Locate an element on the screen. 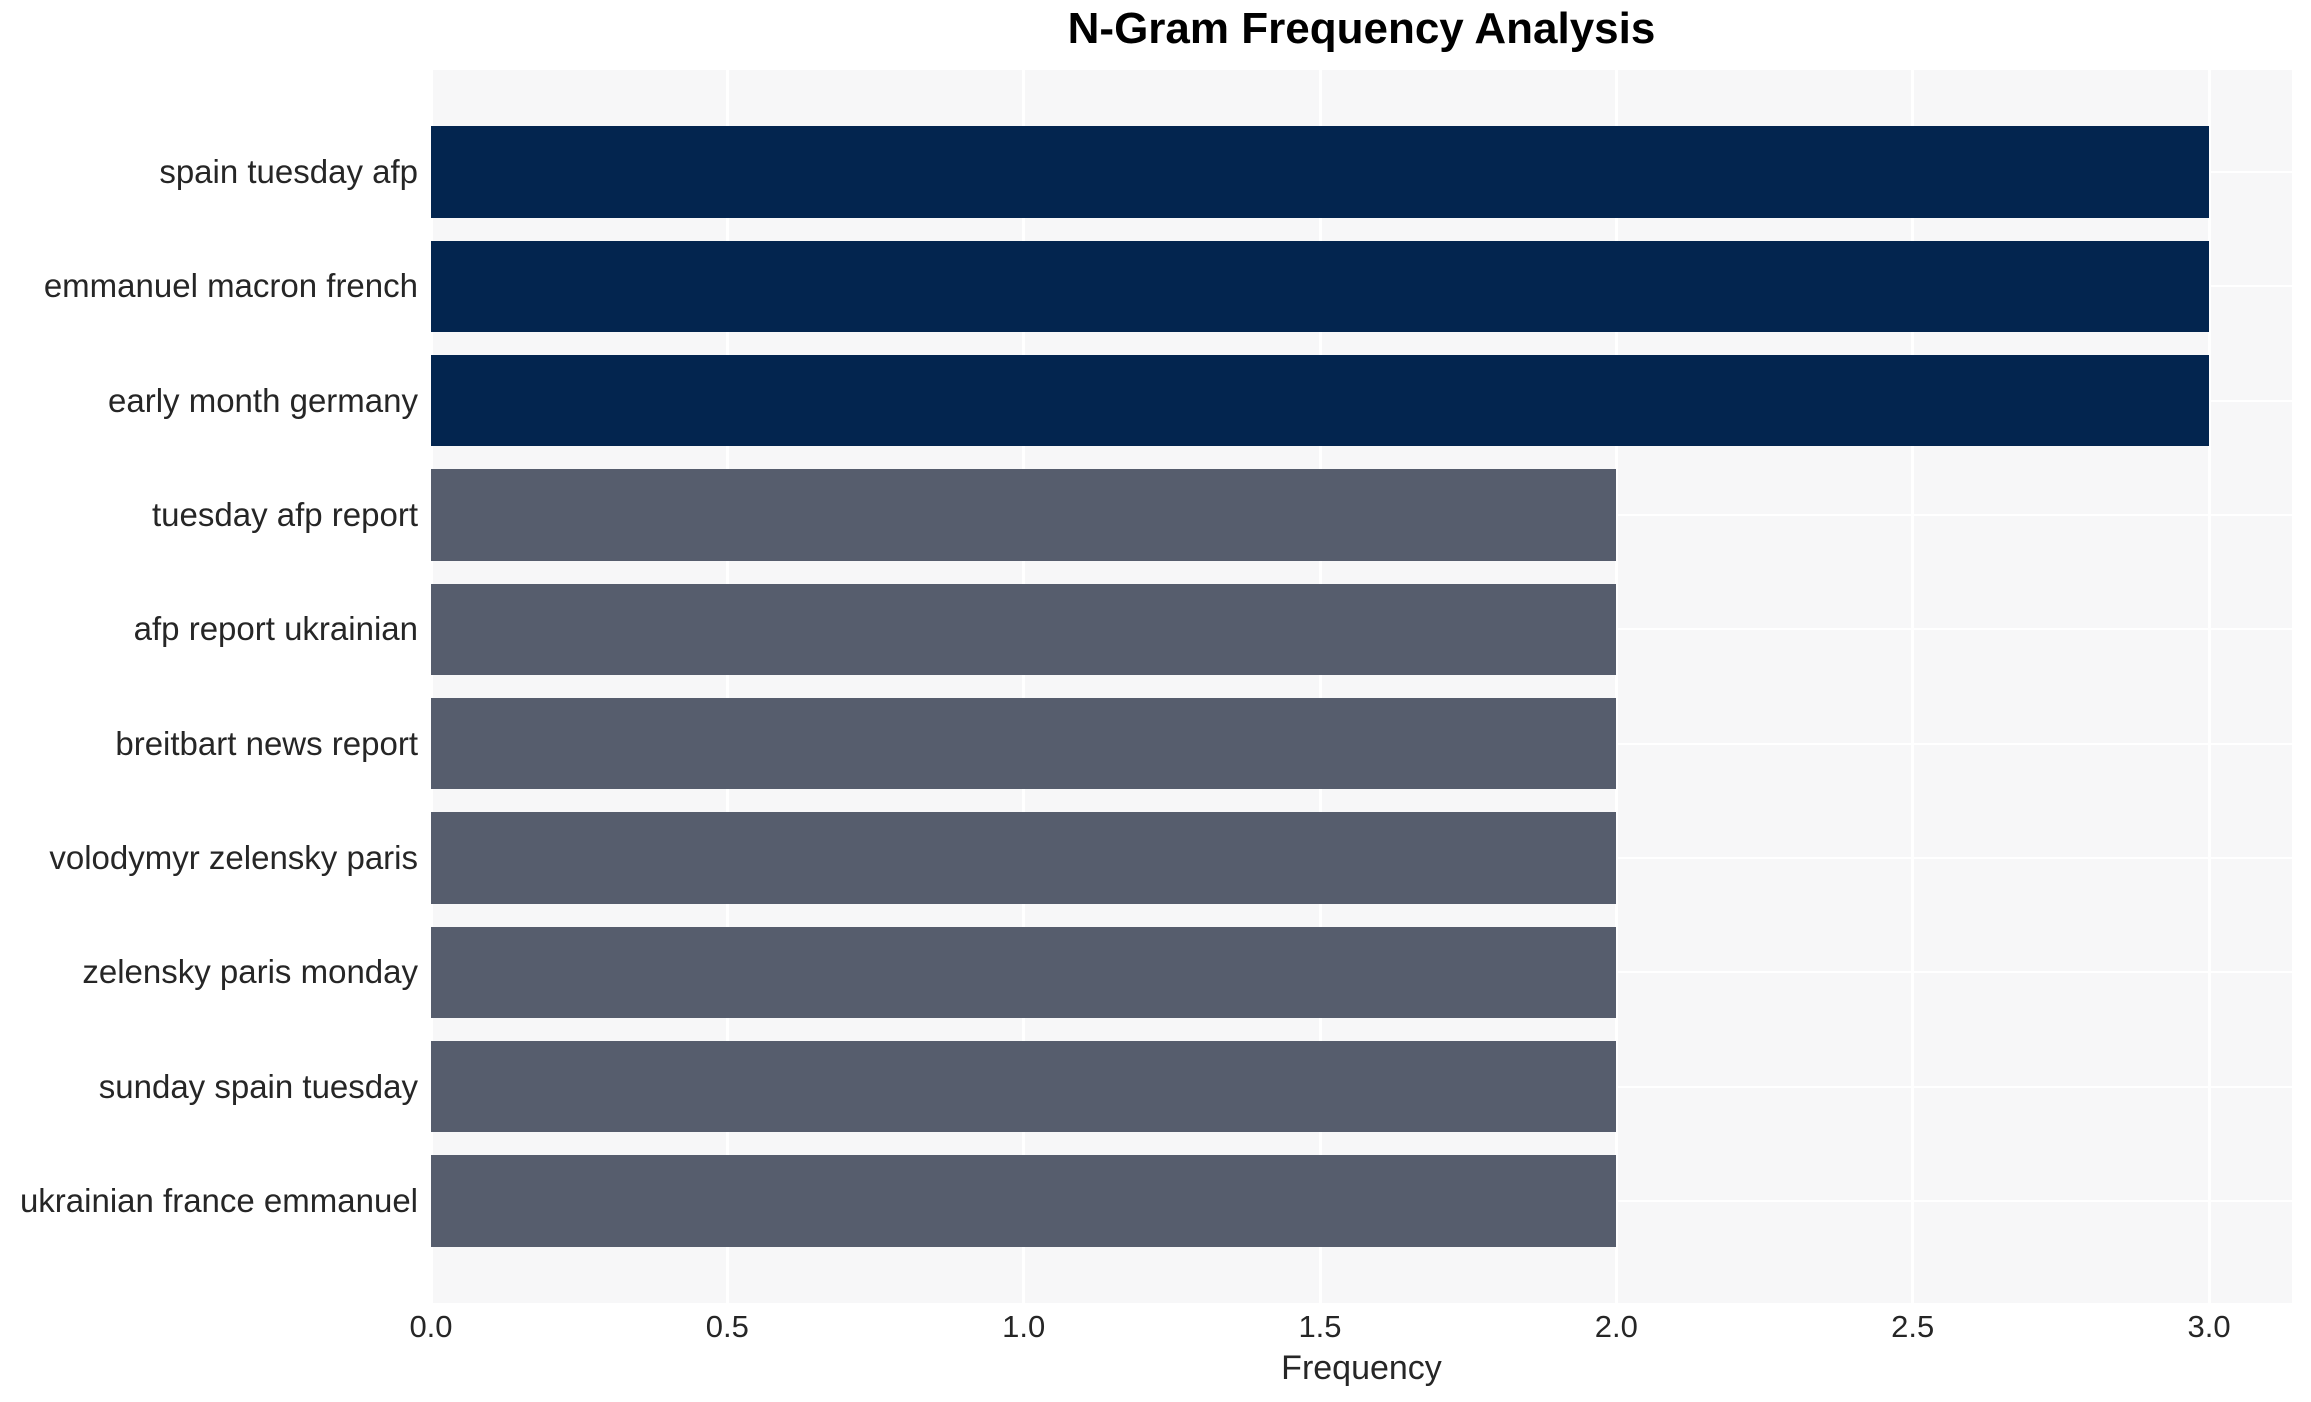 The width and height of the screenshot is (2311, 1402). y-axis-label: breitbart news report is located at coordinates (266, 743).